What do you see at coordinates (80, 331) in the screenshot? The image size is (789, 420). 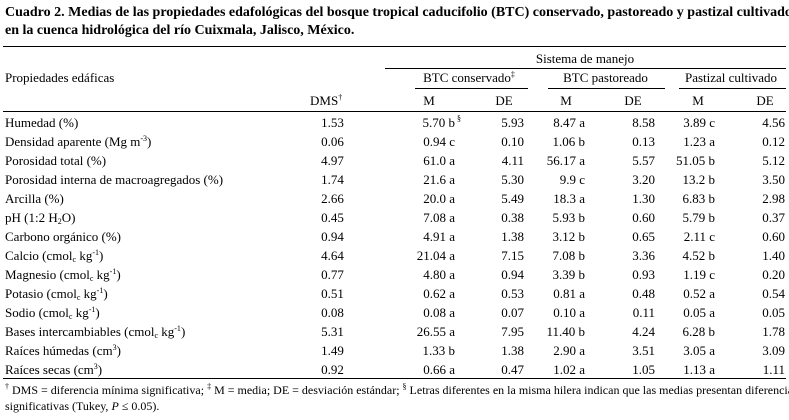 I see `property-label-part: Bases intercambiables (cmol` at bounding box center [80, 331].